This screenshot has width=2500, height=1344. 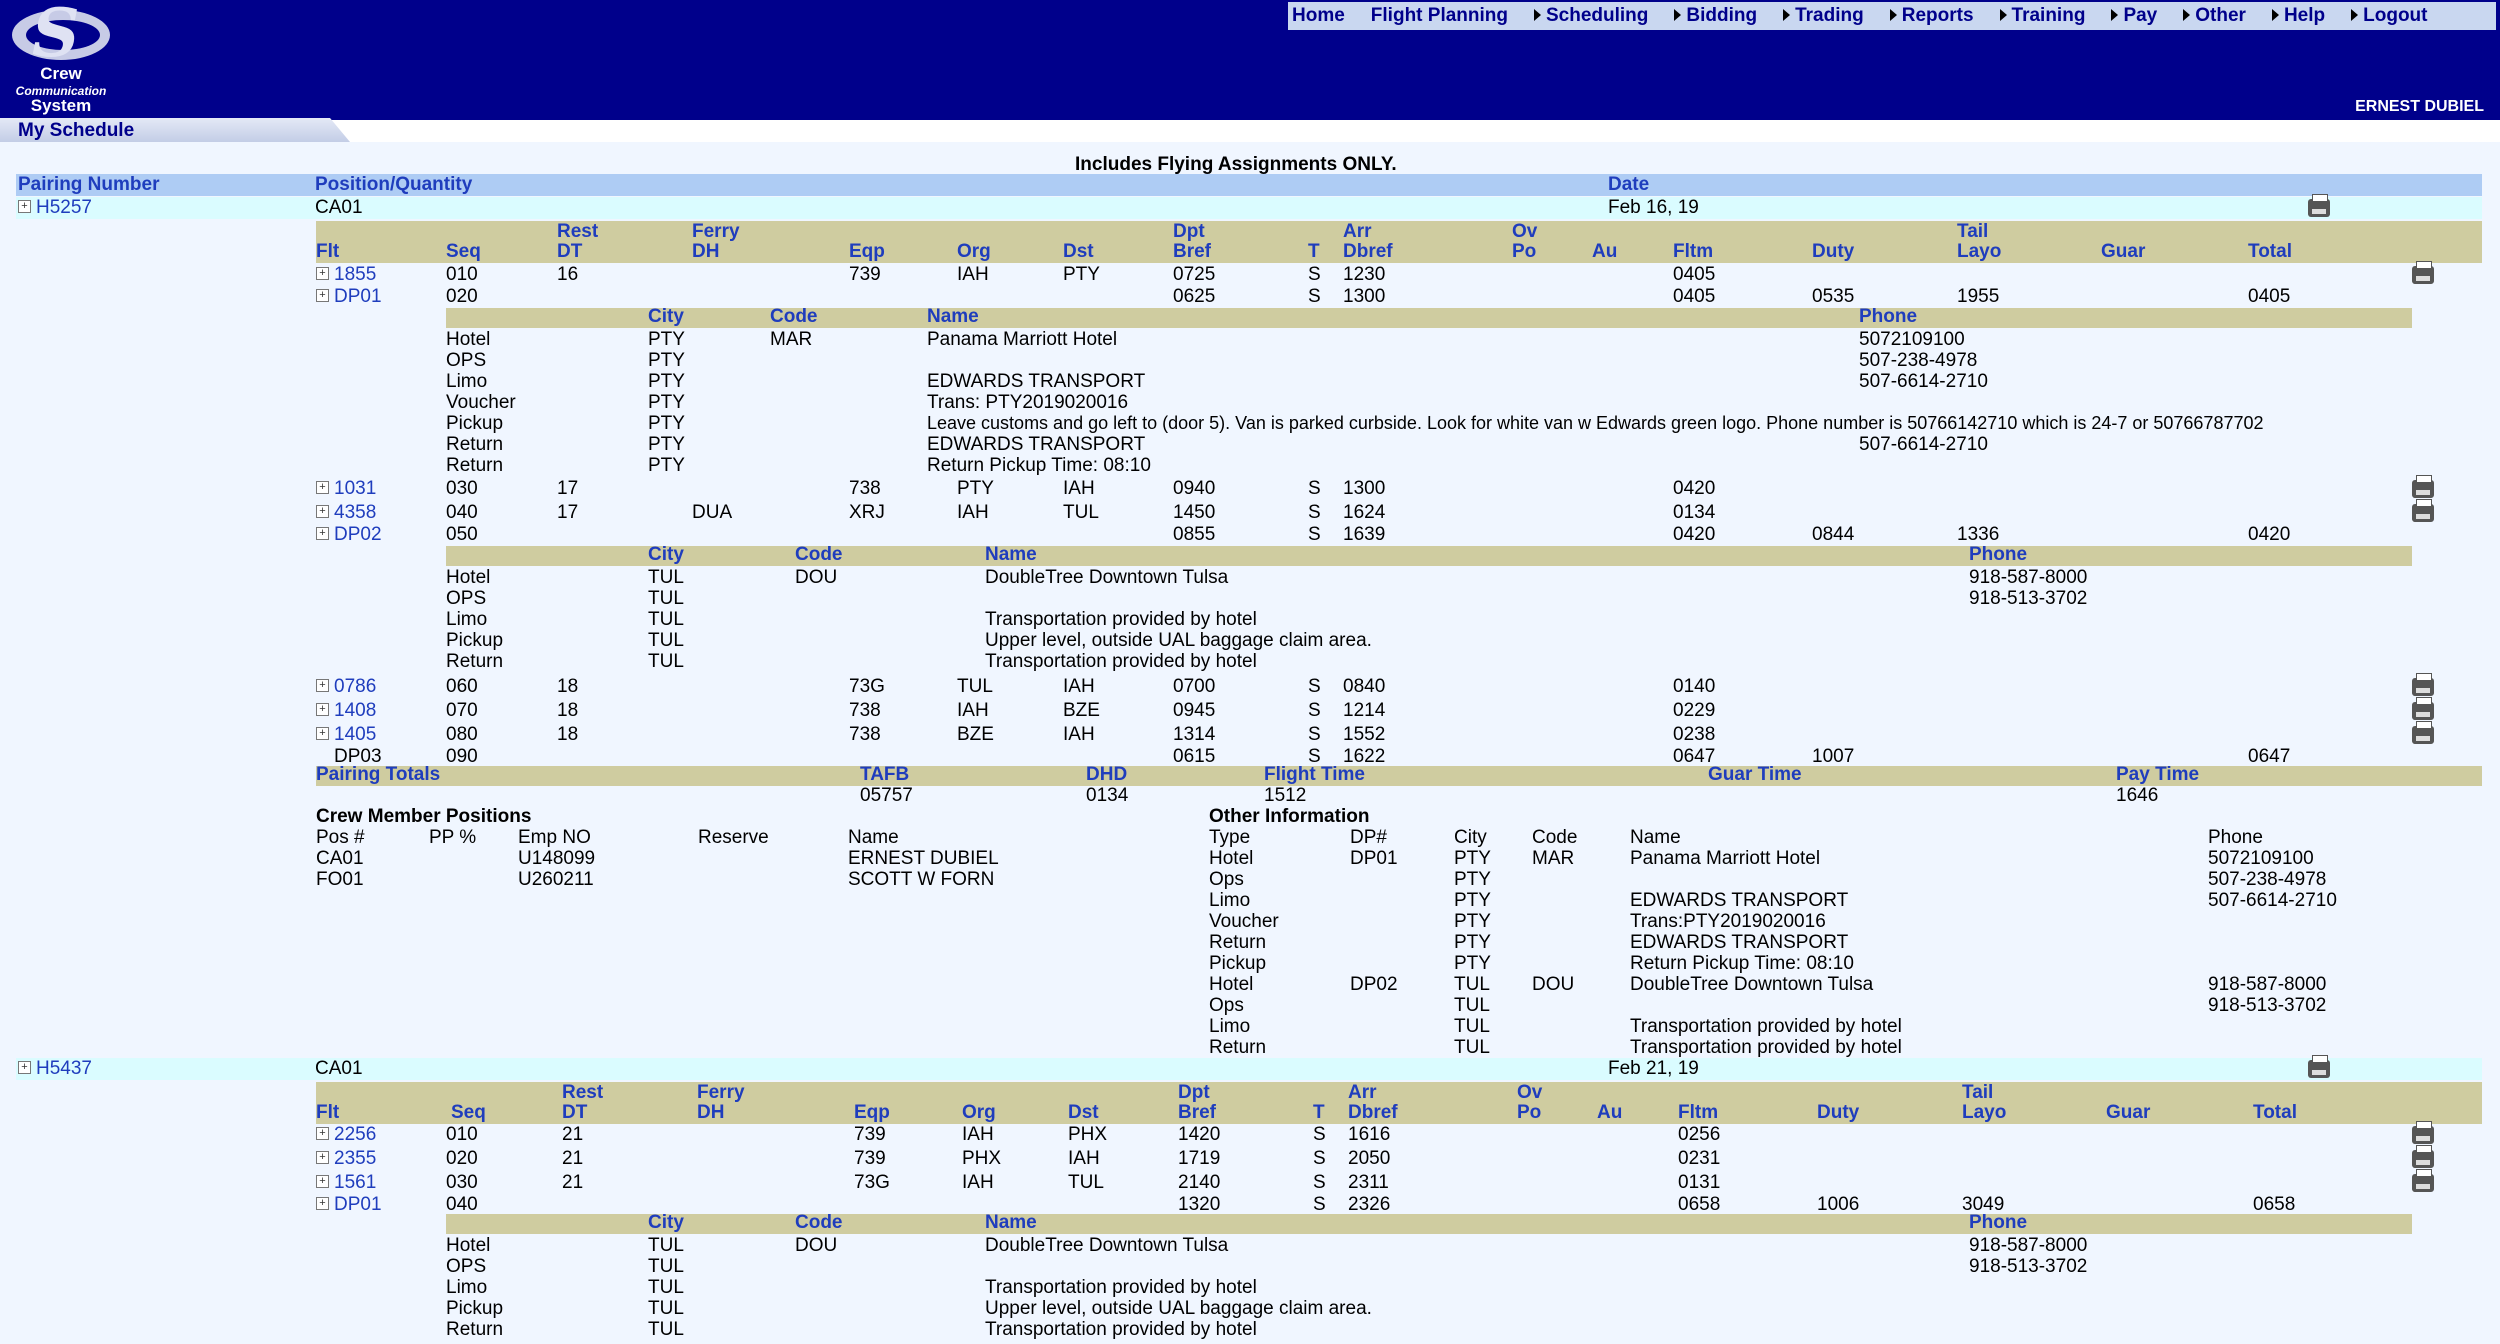 What do you see at coordinates (1318, 16) in the screenshot?
I see `menu-home: Home` at bounding box center [1318, 16].